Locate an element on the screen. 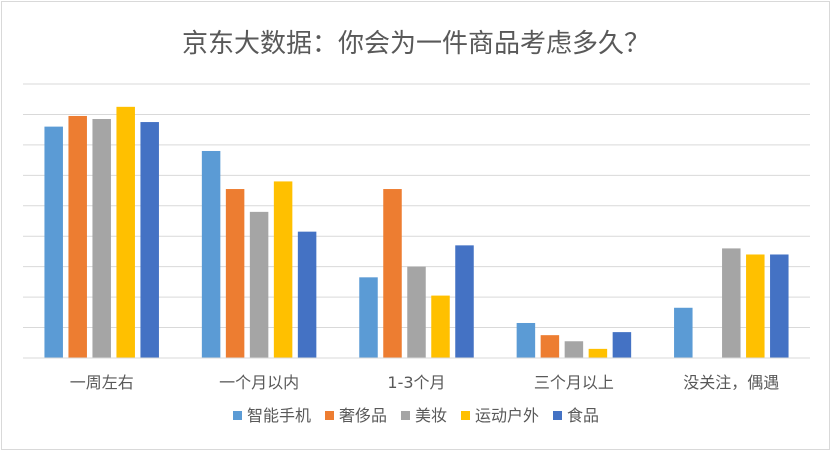  legend-label: 美妆 is located at coordinates (431, 415).